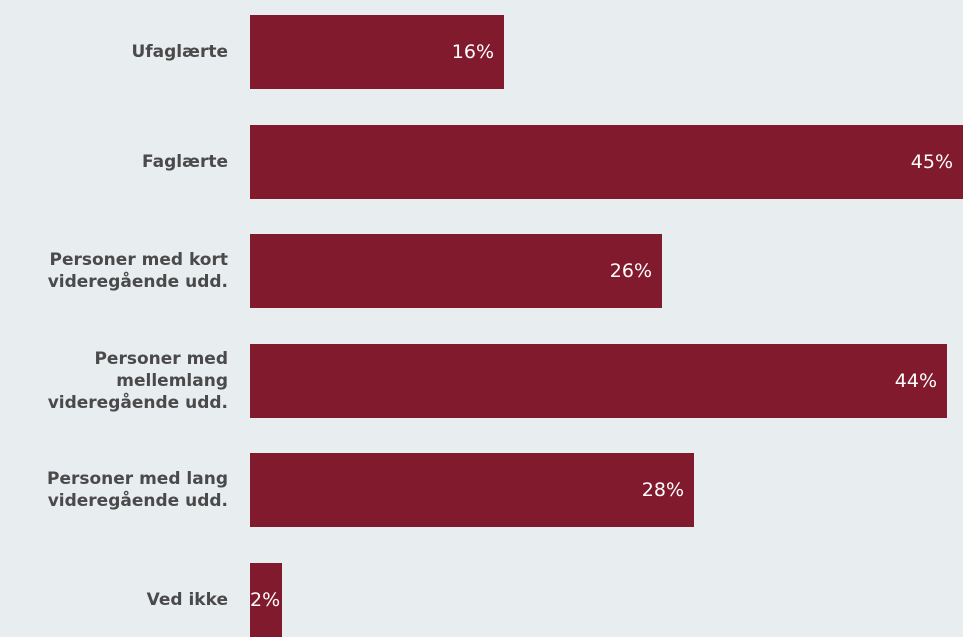  I want to click on bar-value-label: 2%, so click(265, 600).